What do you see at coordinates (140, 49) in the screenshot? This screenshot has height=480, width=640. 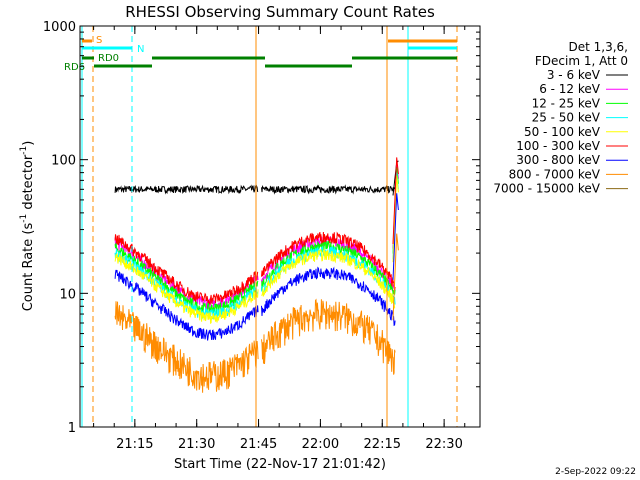 I see `flag-label-n: N` at bounding box center [140, 49].